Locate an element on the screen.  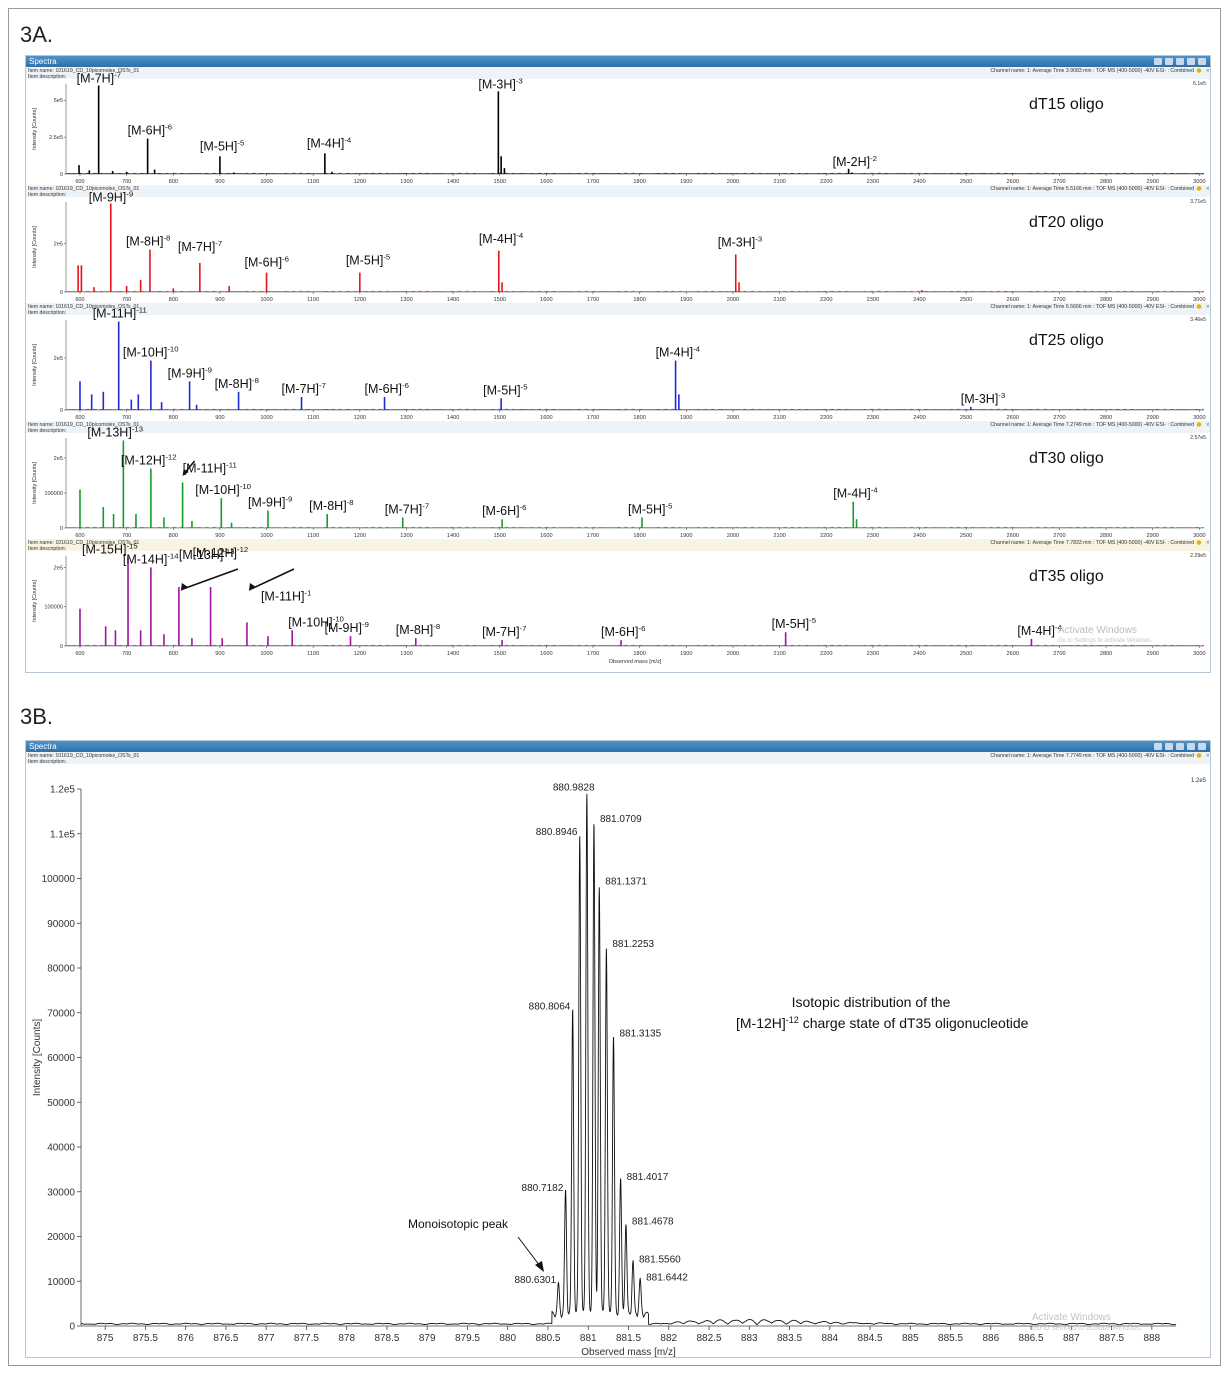
x-tick-label: 700 is located at coordinates (126, 536).